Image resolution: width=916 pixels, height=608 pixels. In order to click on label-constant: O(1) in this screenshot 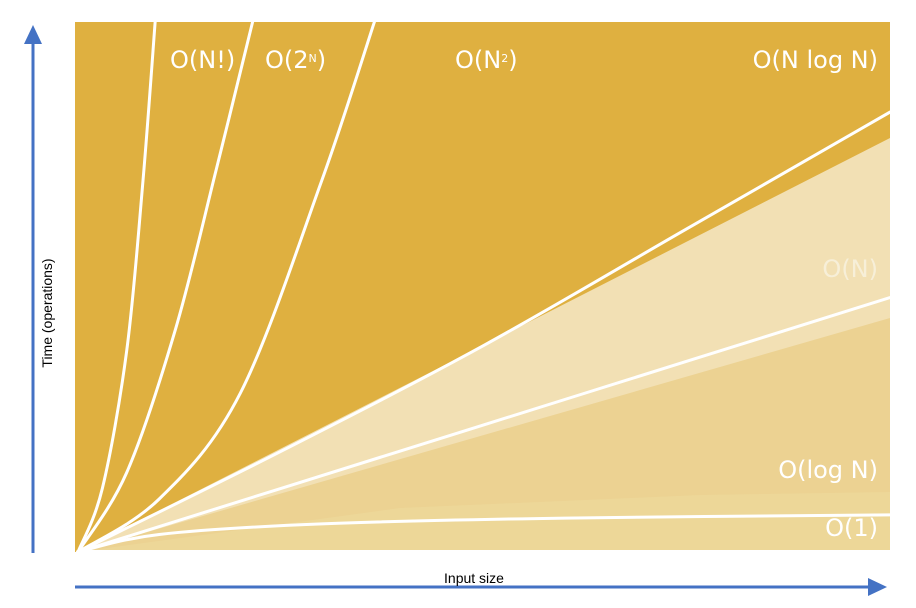, I will do `click(851, 528)`.